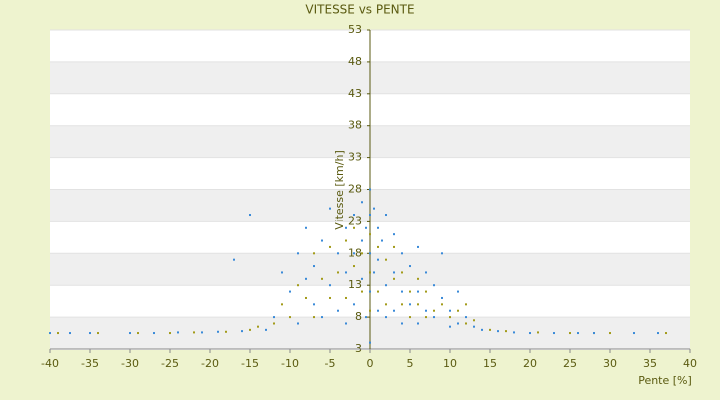 This screenshot has height=400, width=720. I want to click on x-tick-label: 25, so click(570, 363).